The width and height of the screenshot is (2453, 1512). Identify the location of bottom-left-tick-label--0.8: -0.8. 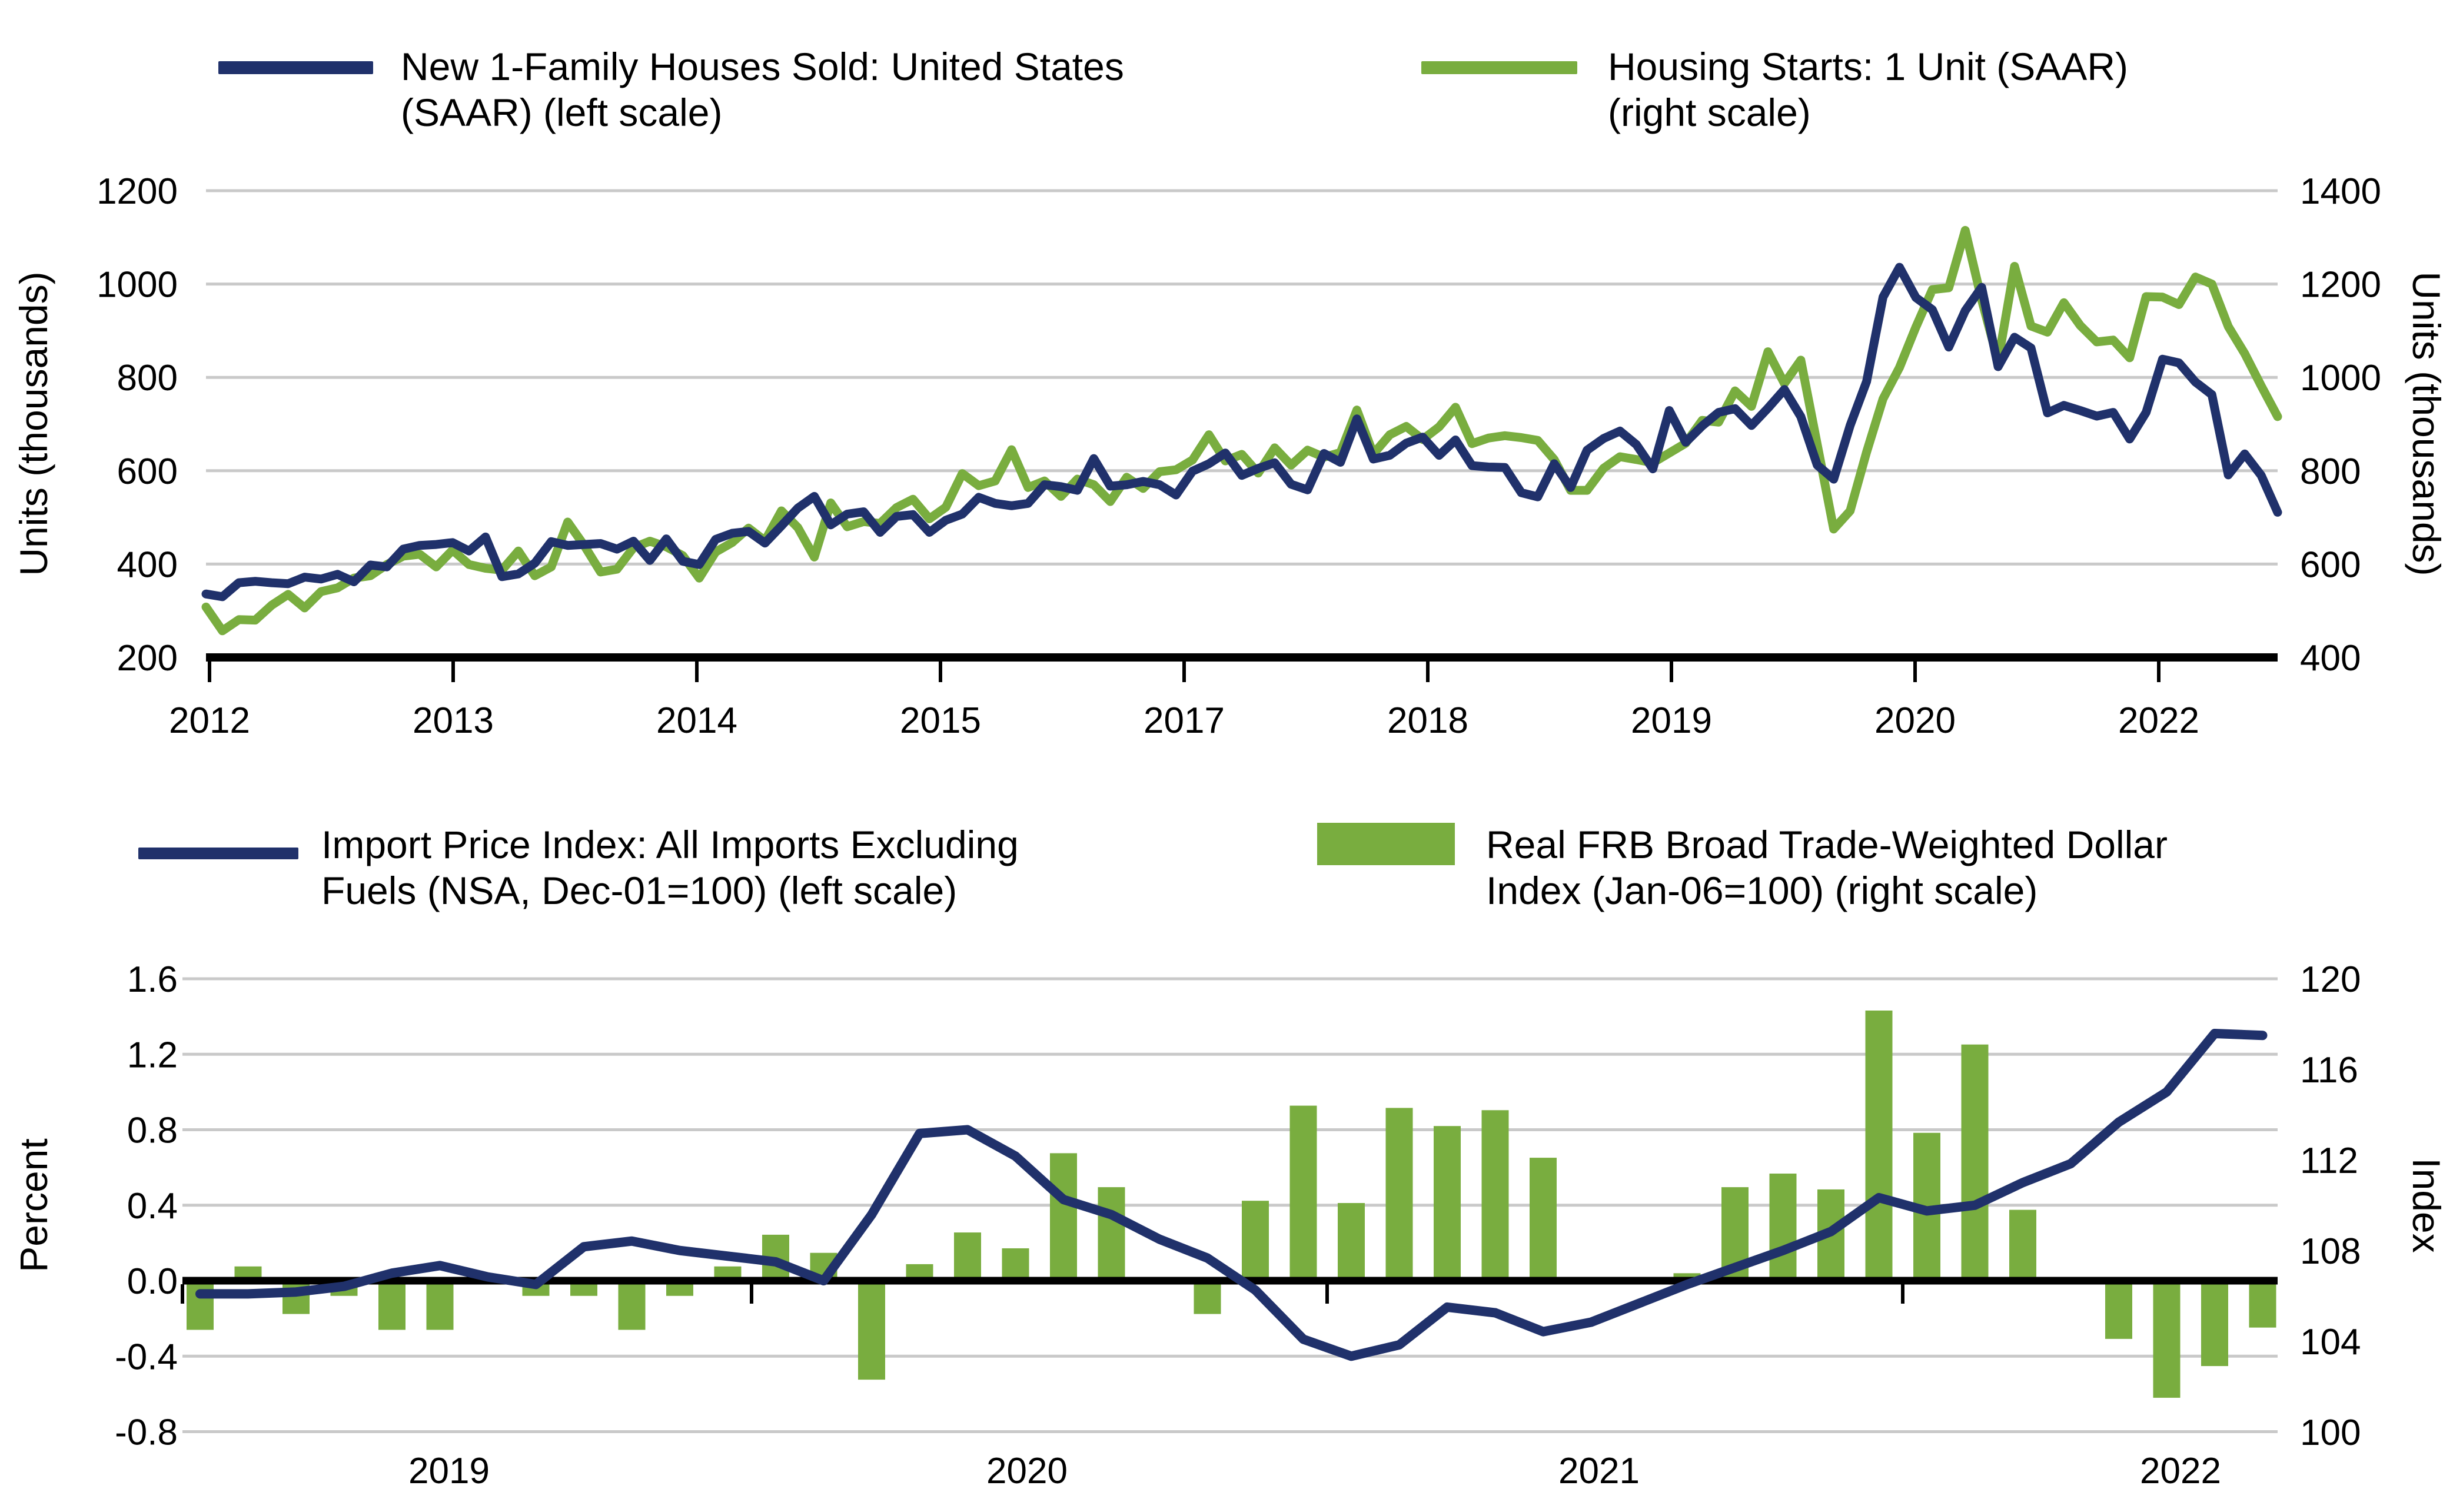
(146, 1433).